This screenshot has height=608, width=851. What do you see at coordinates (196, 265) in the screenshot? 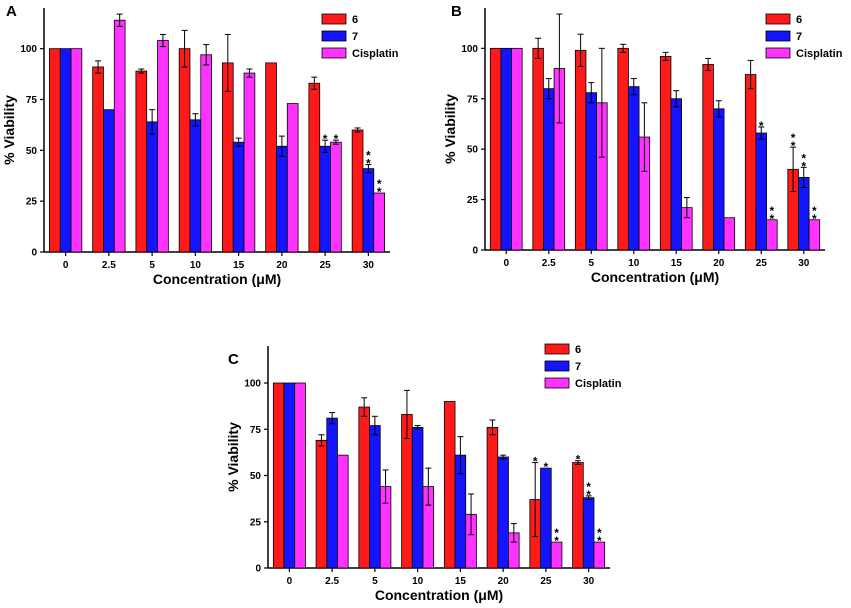
I see `x-tick-label: 10` at bounding box center [196, 265].